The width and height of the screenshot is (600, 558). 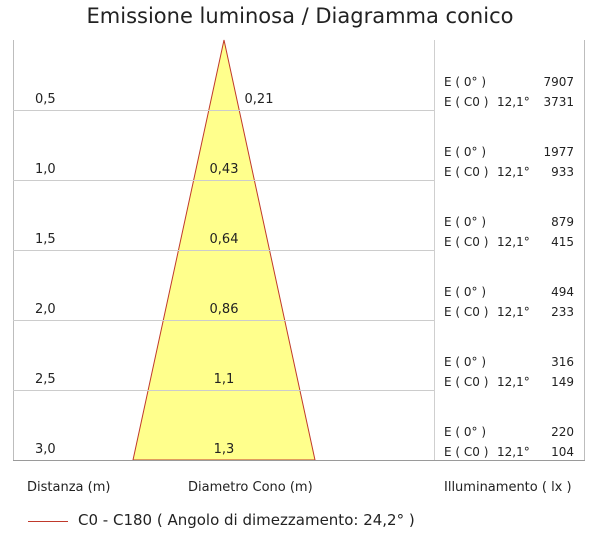 What do you see at coordinates (224, 169) in the screenshot?
I see `diameter-label: 0,43` at bounding box center [224, 169].